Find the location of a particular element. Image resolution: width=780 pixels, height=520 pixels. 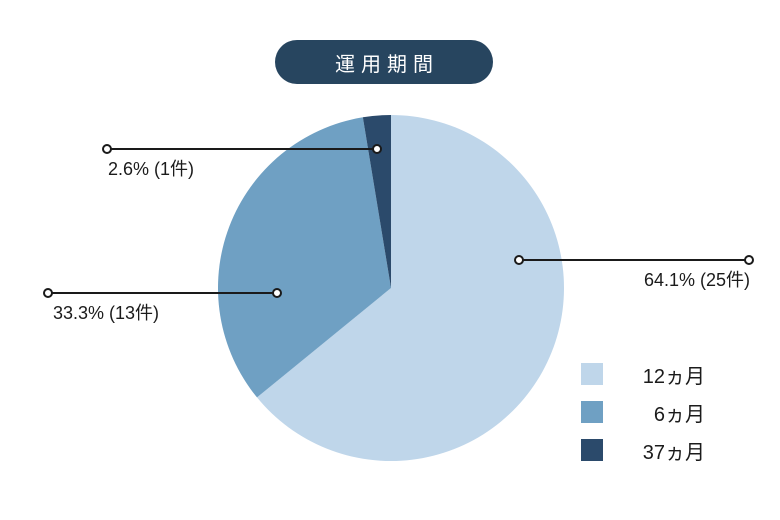

leader-line-37months is located at coordinates (242, 149).